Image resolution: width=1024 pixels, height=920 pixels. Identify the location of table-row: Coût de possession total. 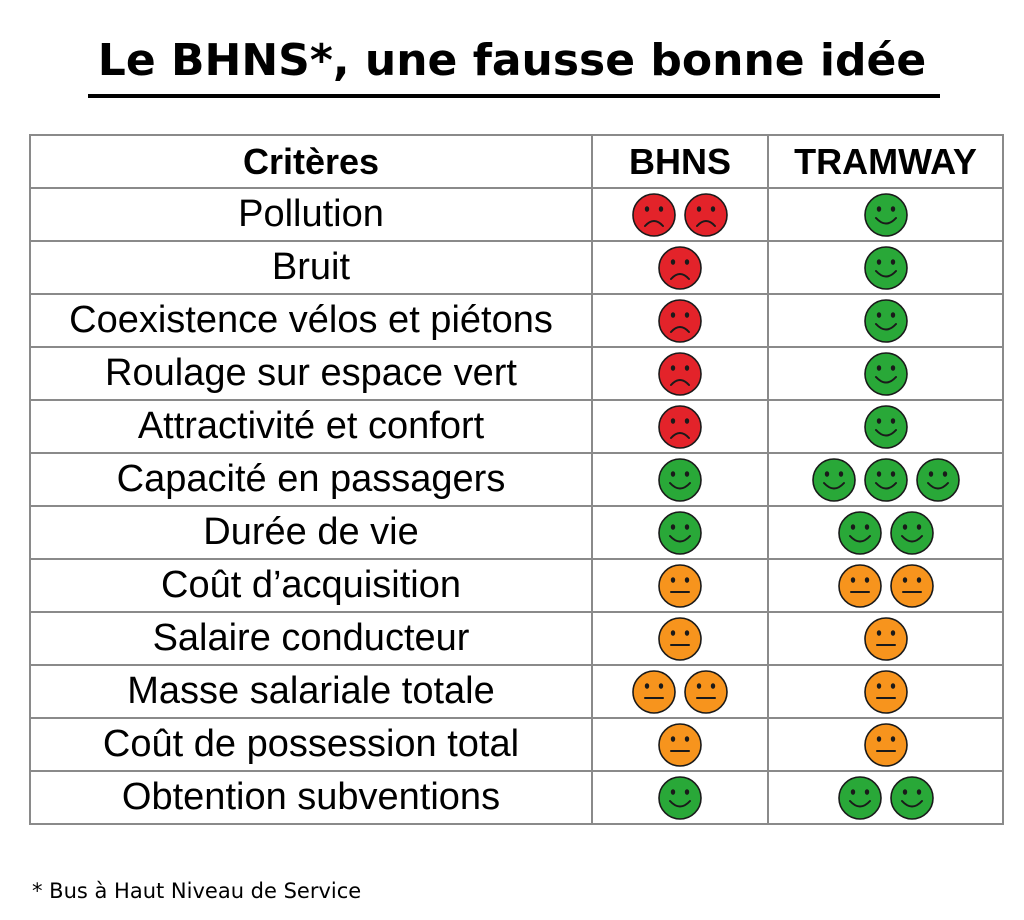
(516, 744).